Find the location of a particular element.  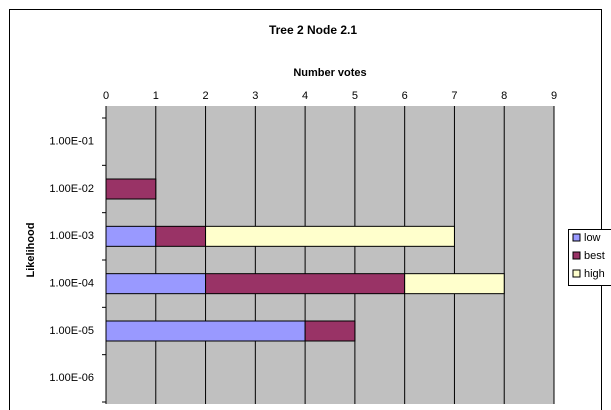

x-tick-label: 5 is located at coordinates (355, 96).